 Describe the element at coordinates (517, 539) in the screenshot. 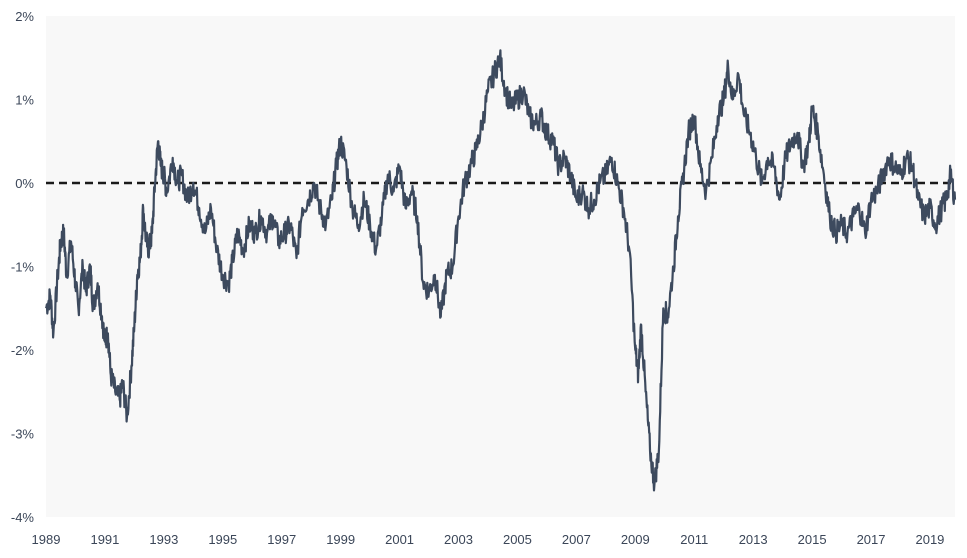

I see `x-tick-label: 2005` at that location.